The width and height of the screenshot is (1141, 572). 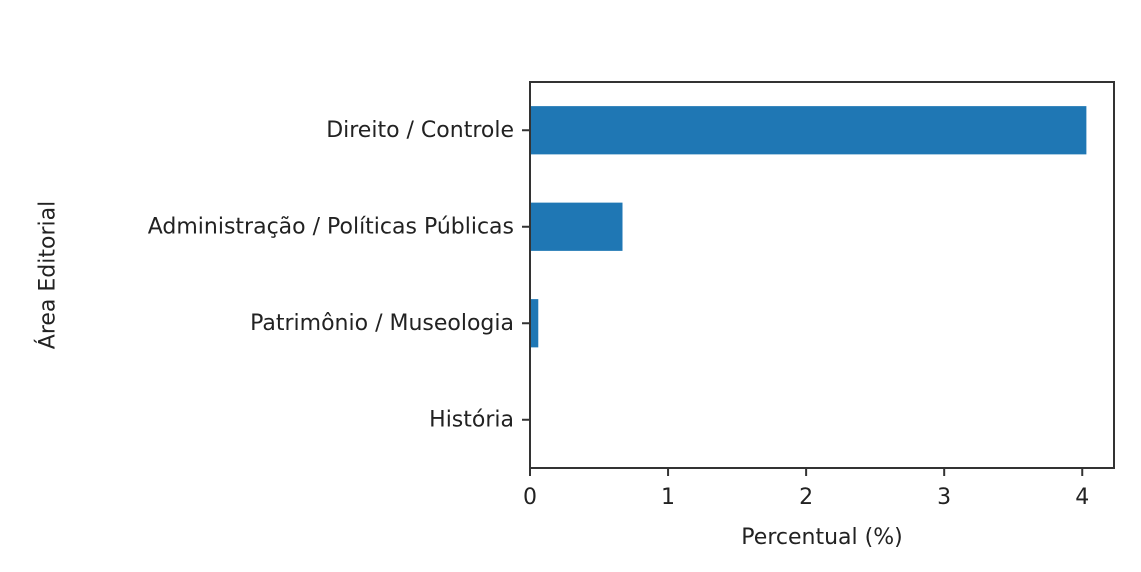 I want to click on x-tick-label: 0, so click(x=530, y=497).